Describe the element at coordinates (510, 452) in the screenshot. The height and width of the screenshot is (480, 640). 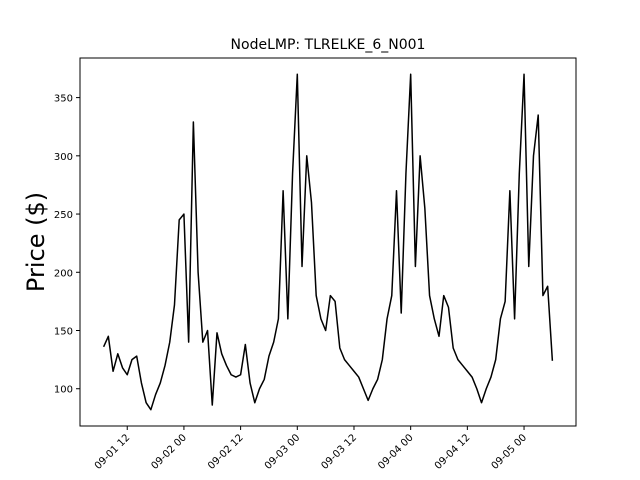
I see `x-tick-label: 09-05 00` at that location.